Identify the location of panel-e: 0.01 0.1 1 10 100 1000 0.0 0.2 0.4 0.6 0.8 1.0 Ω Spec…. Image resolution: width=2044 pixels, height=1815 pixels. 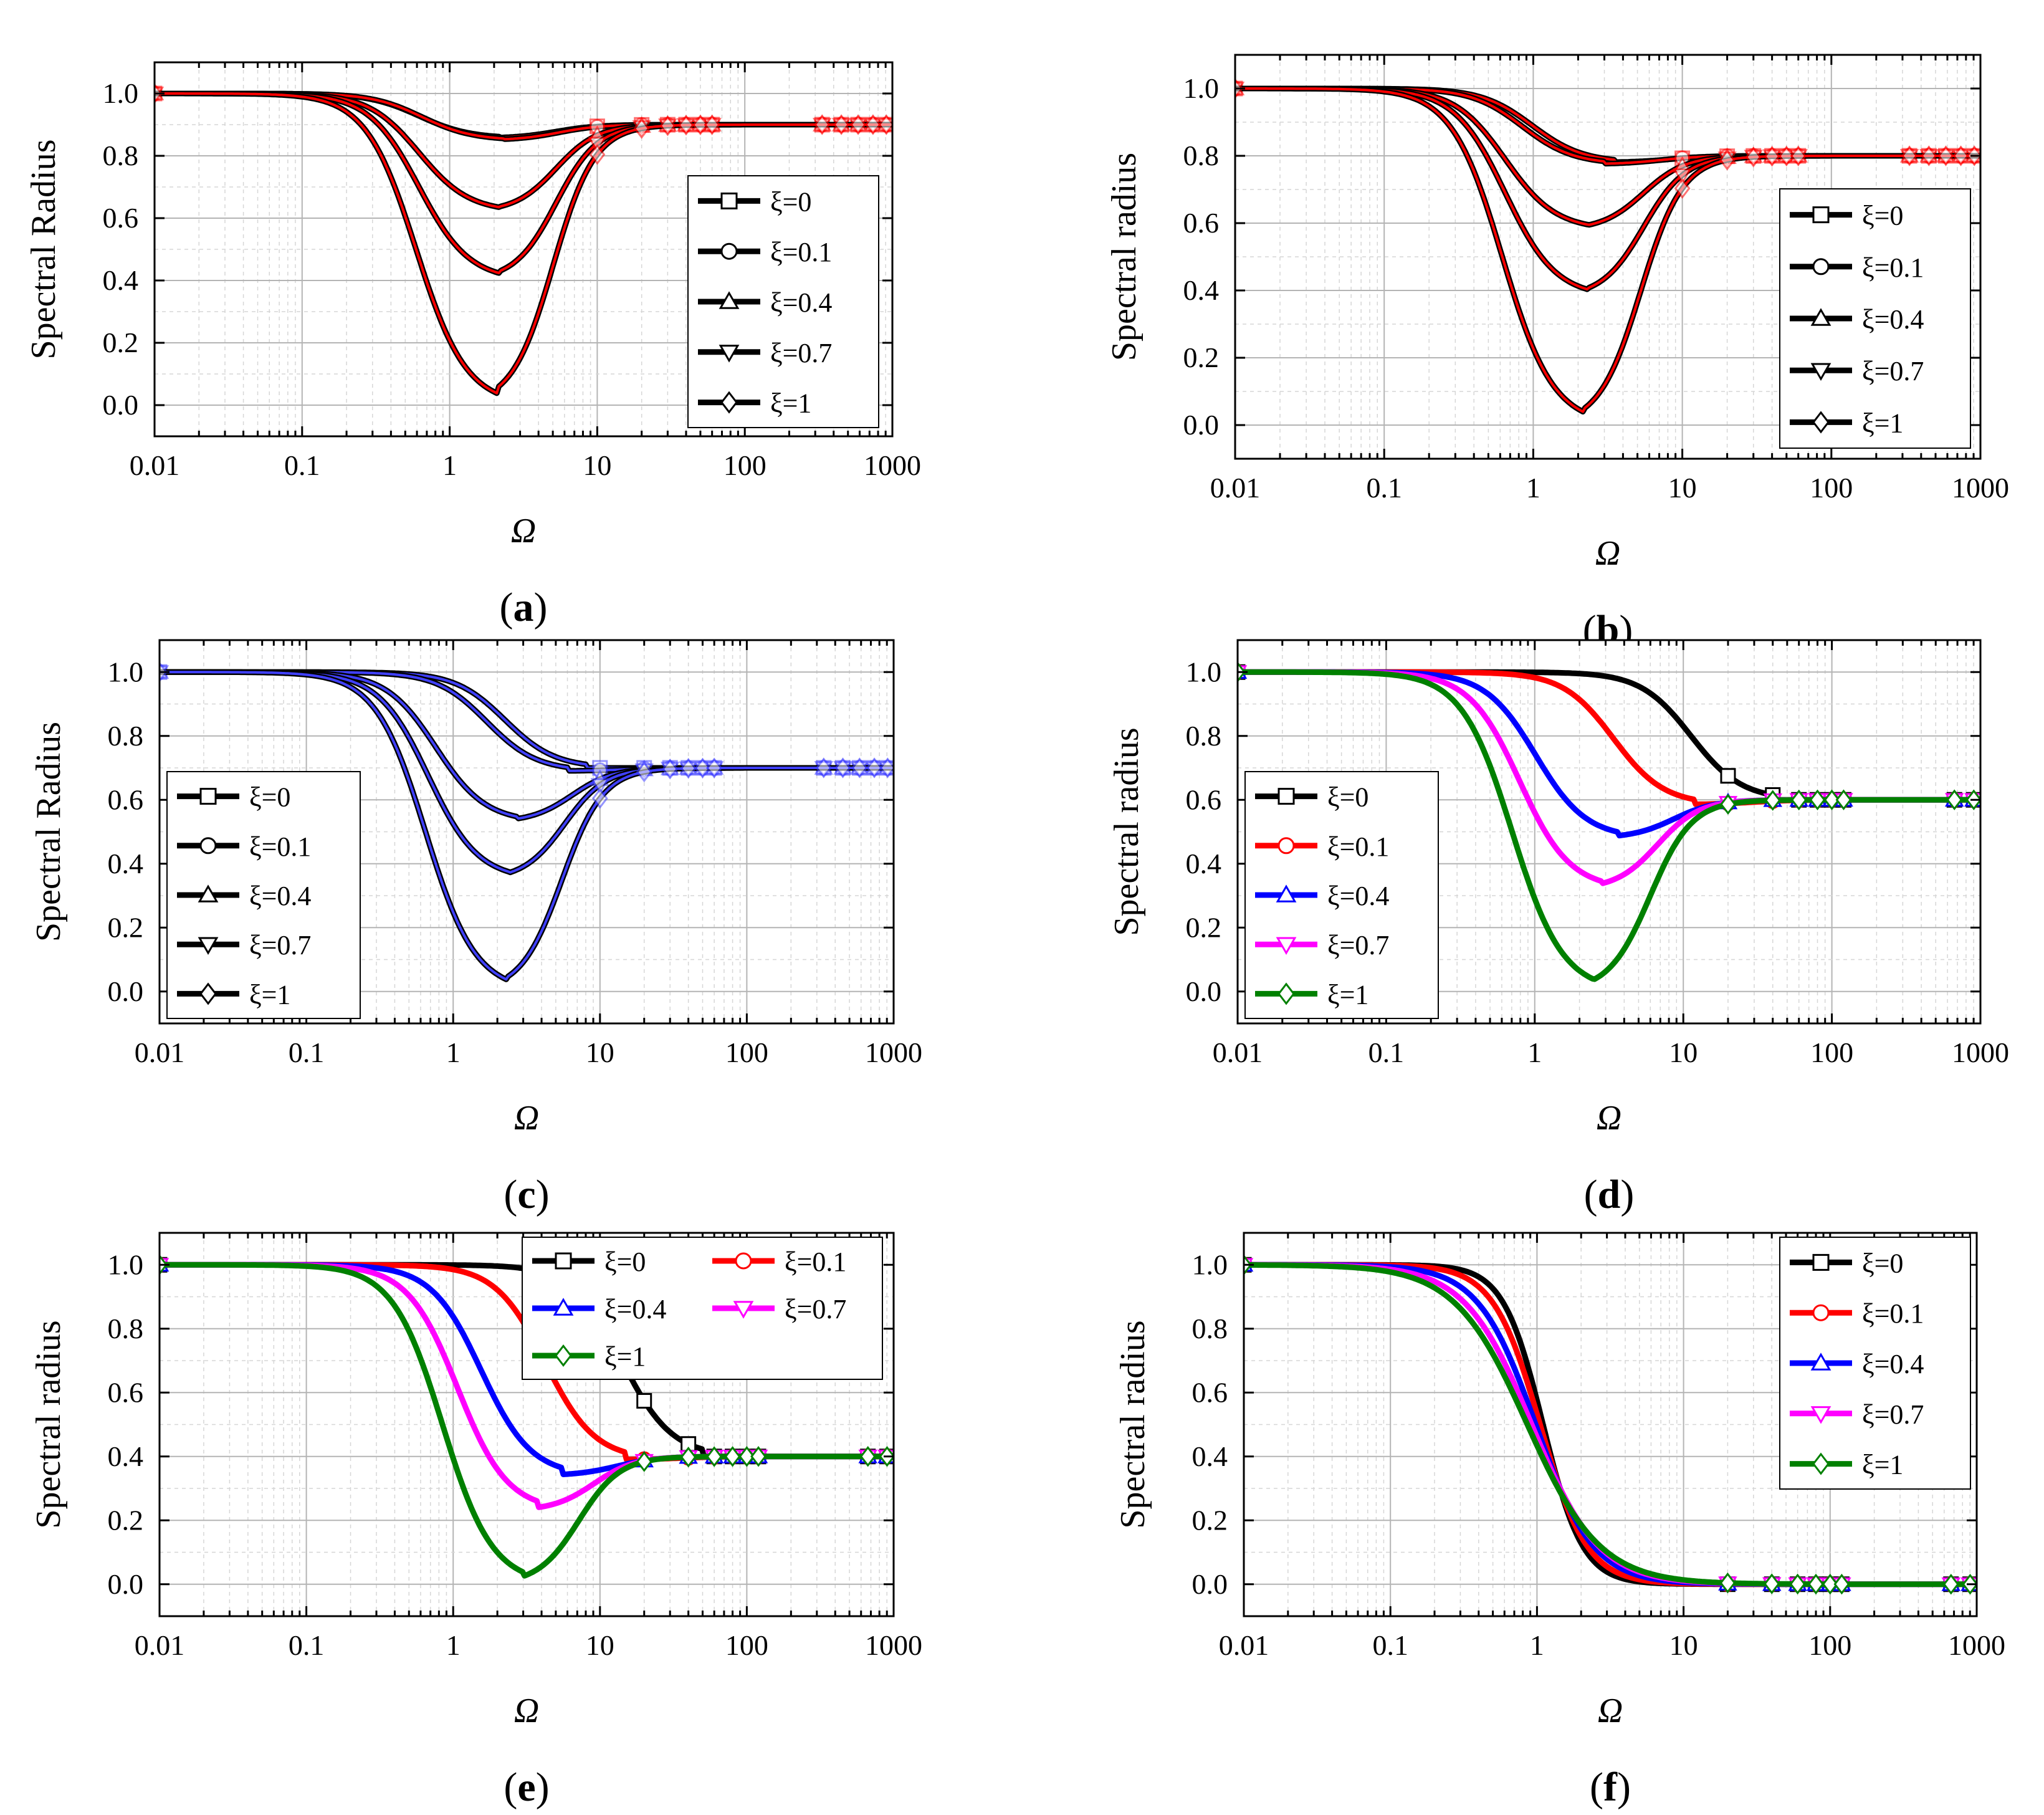
(475, 1521).